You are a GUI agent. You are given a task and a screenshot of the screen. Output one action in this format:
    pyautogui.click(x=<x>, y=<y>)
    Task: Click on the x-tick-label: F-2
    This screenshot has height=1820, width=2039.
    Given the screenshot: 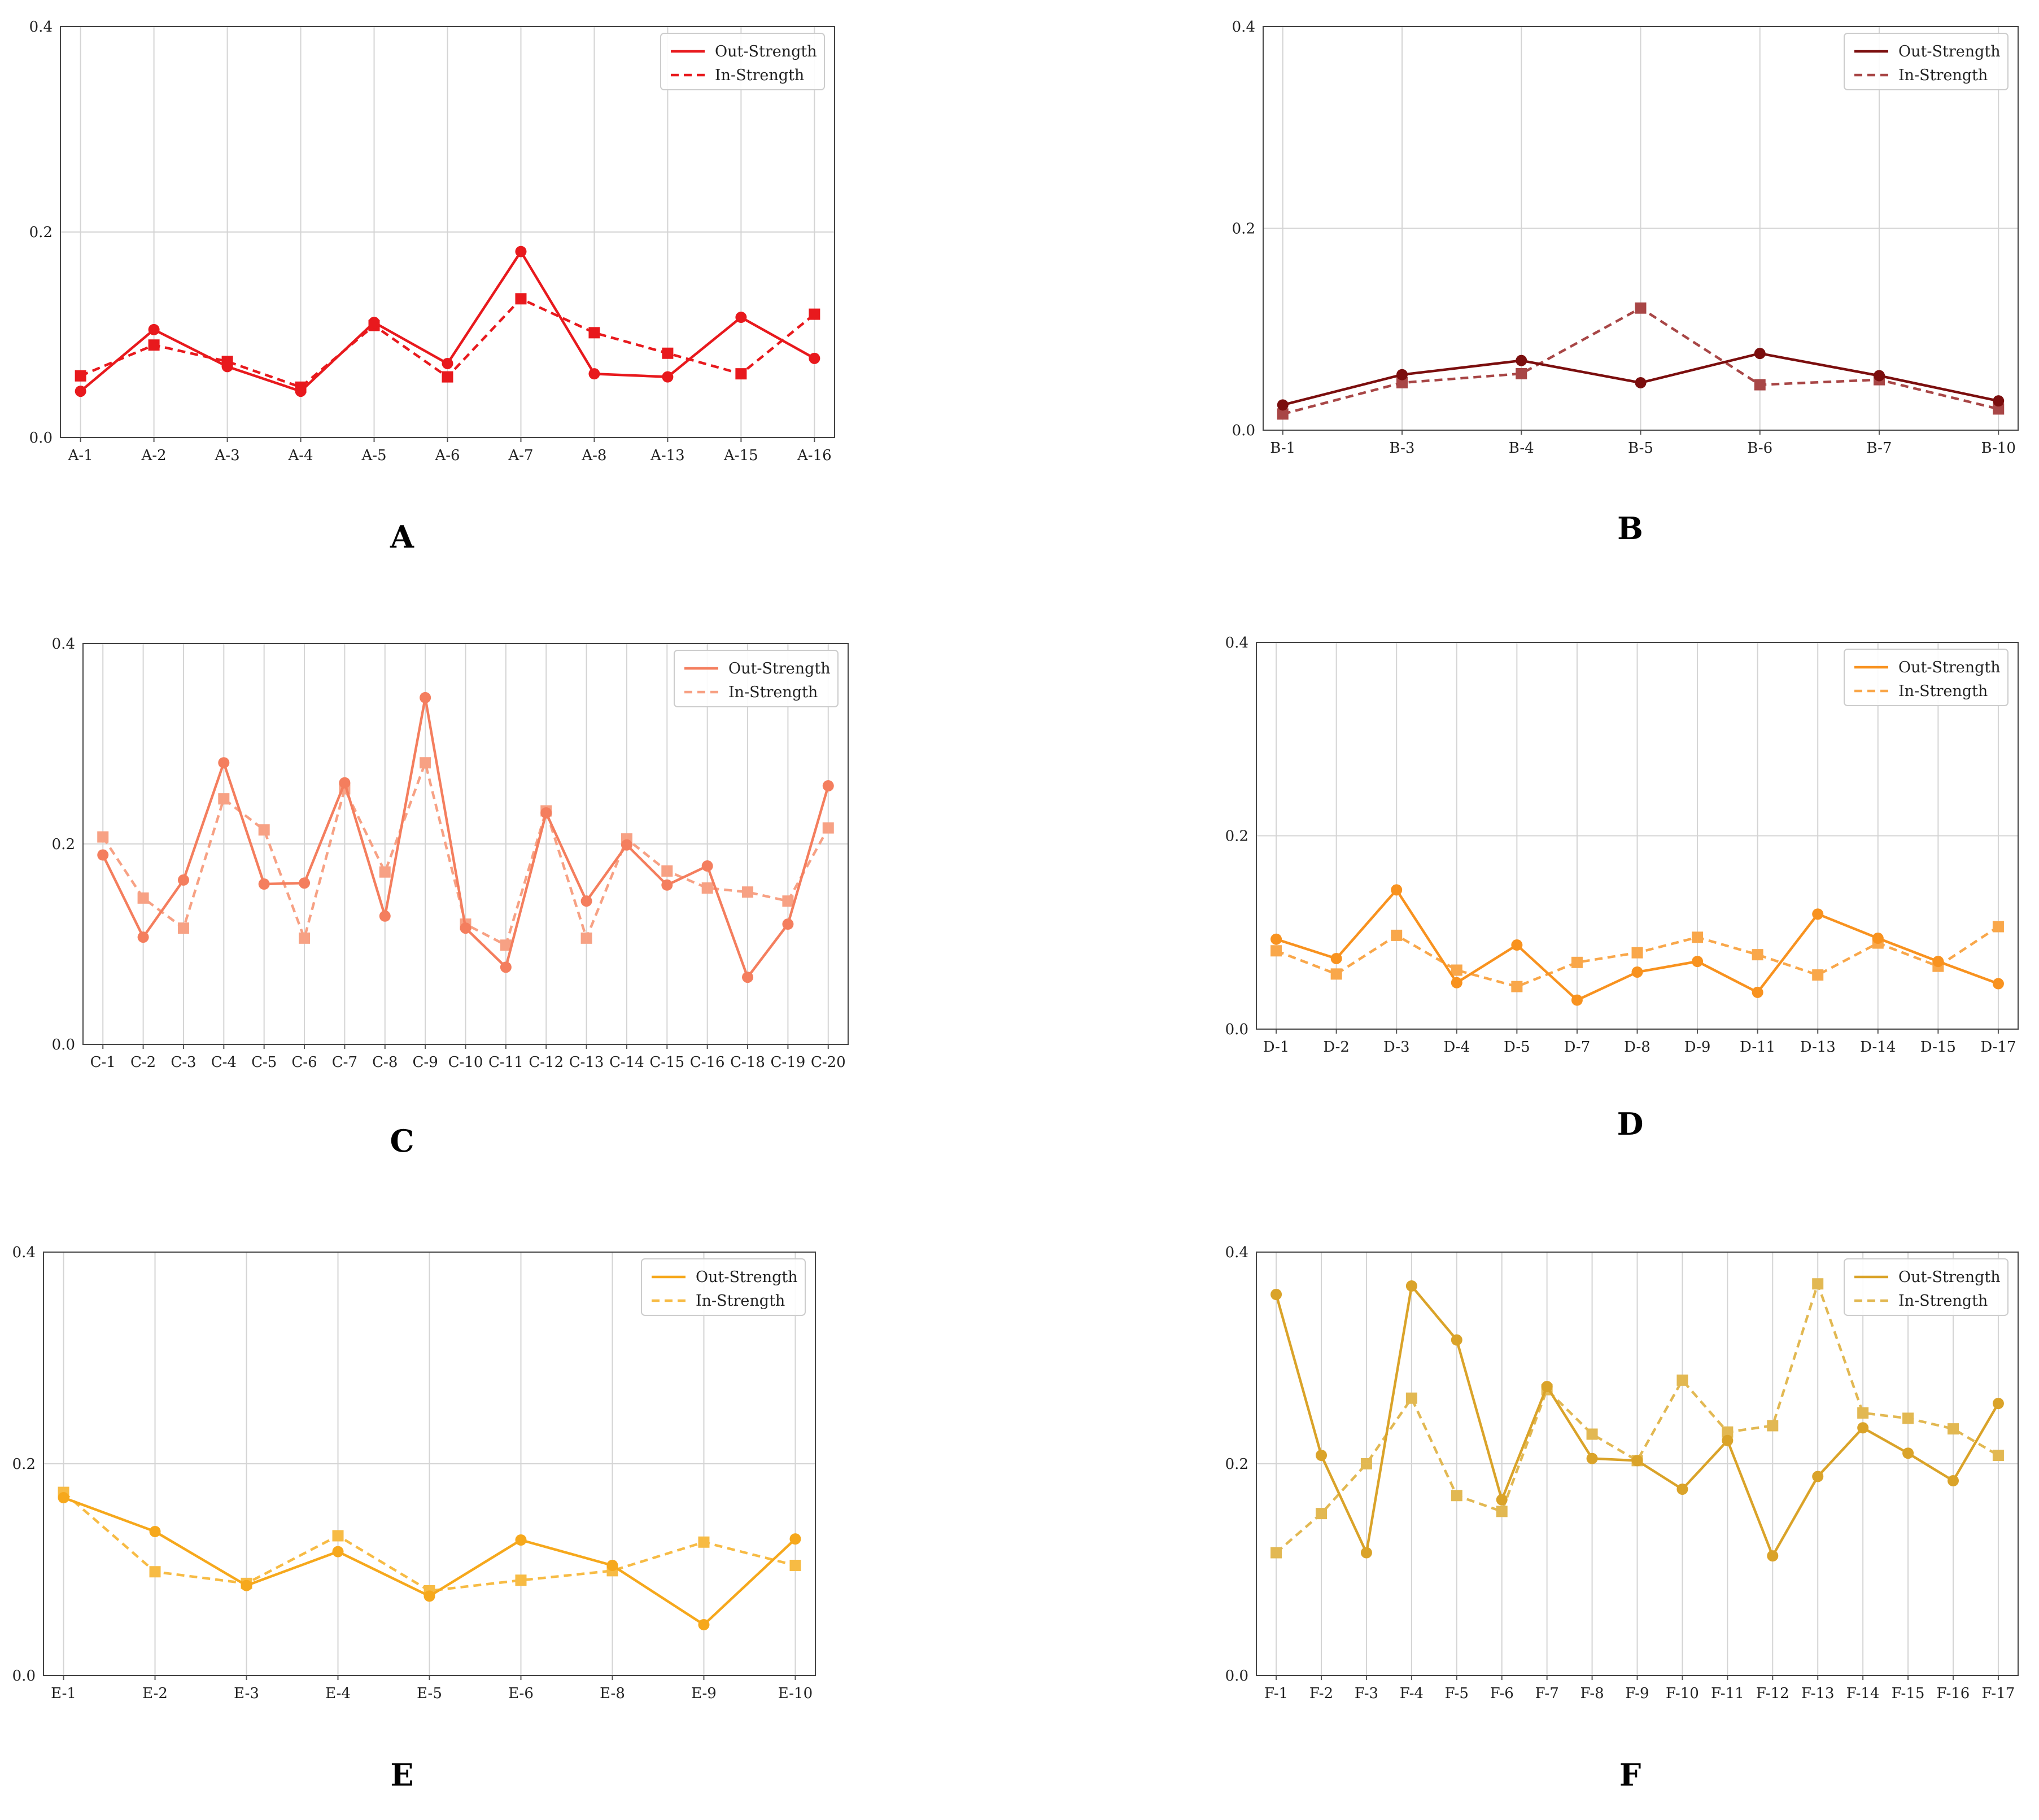 What is the action you would take?
    pyautogui.click(x=1321, y=1693)
    